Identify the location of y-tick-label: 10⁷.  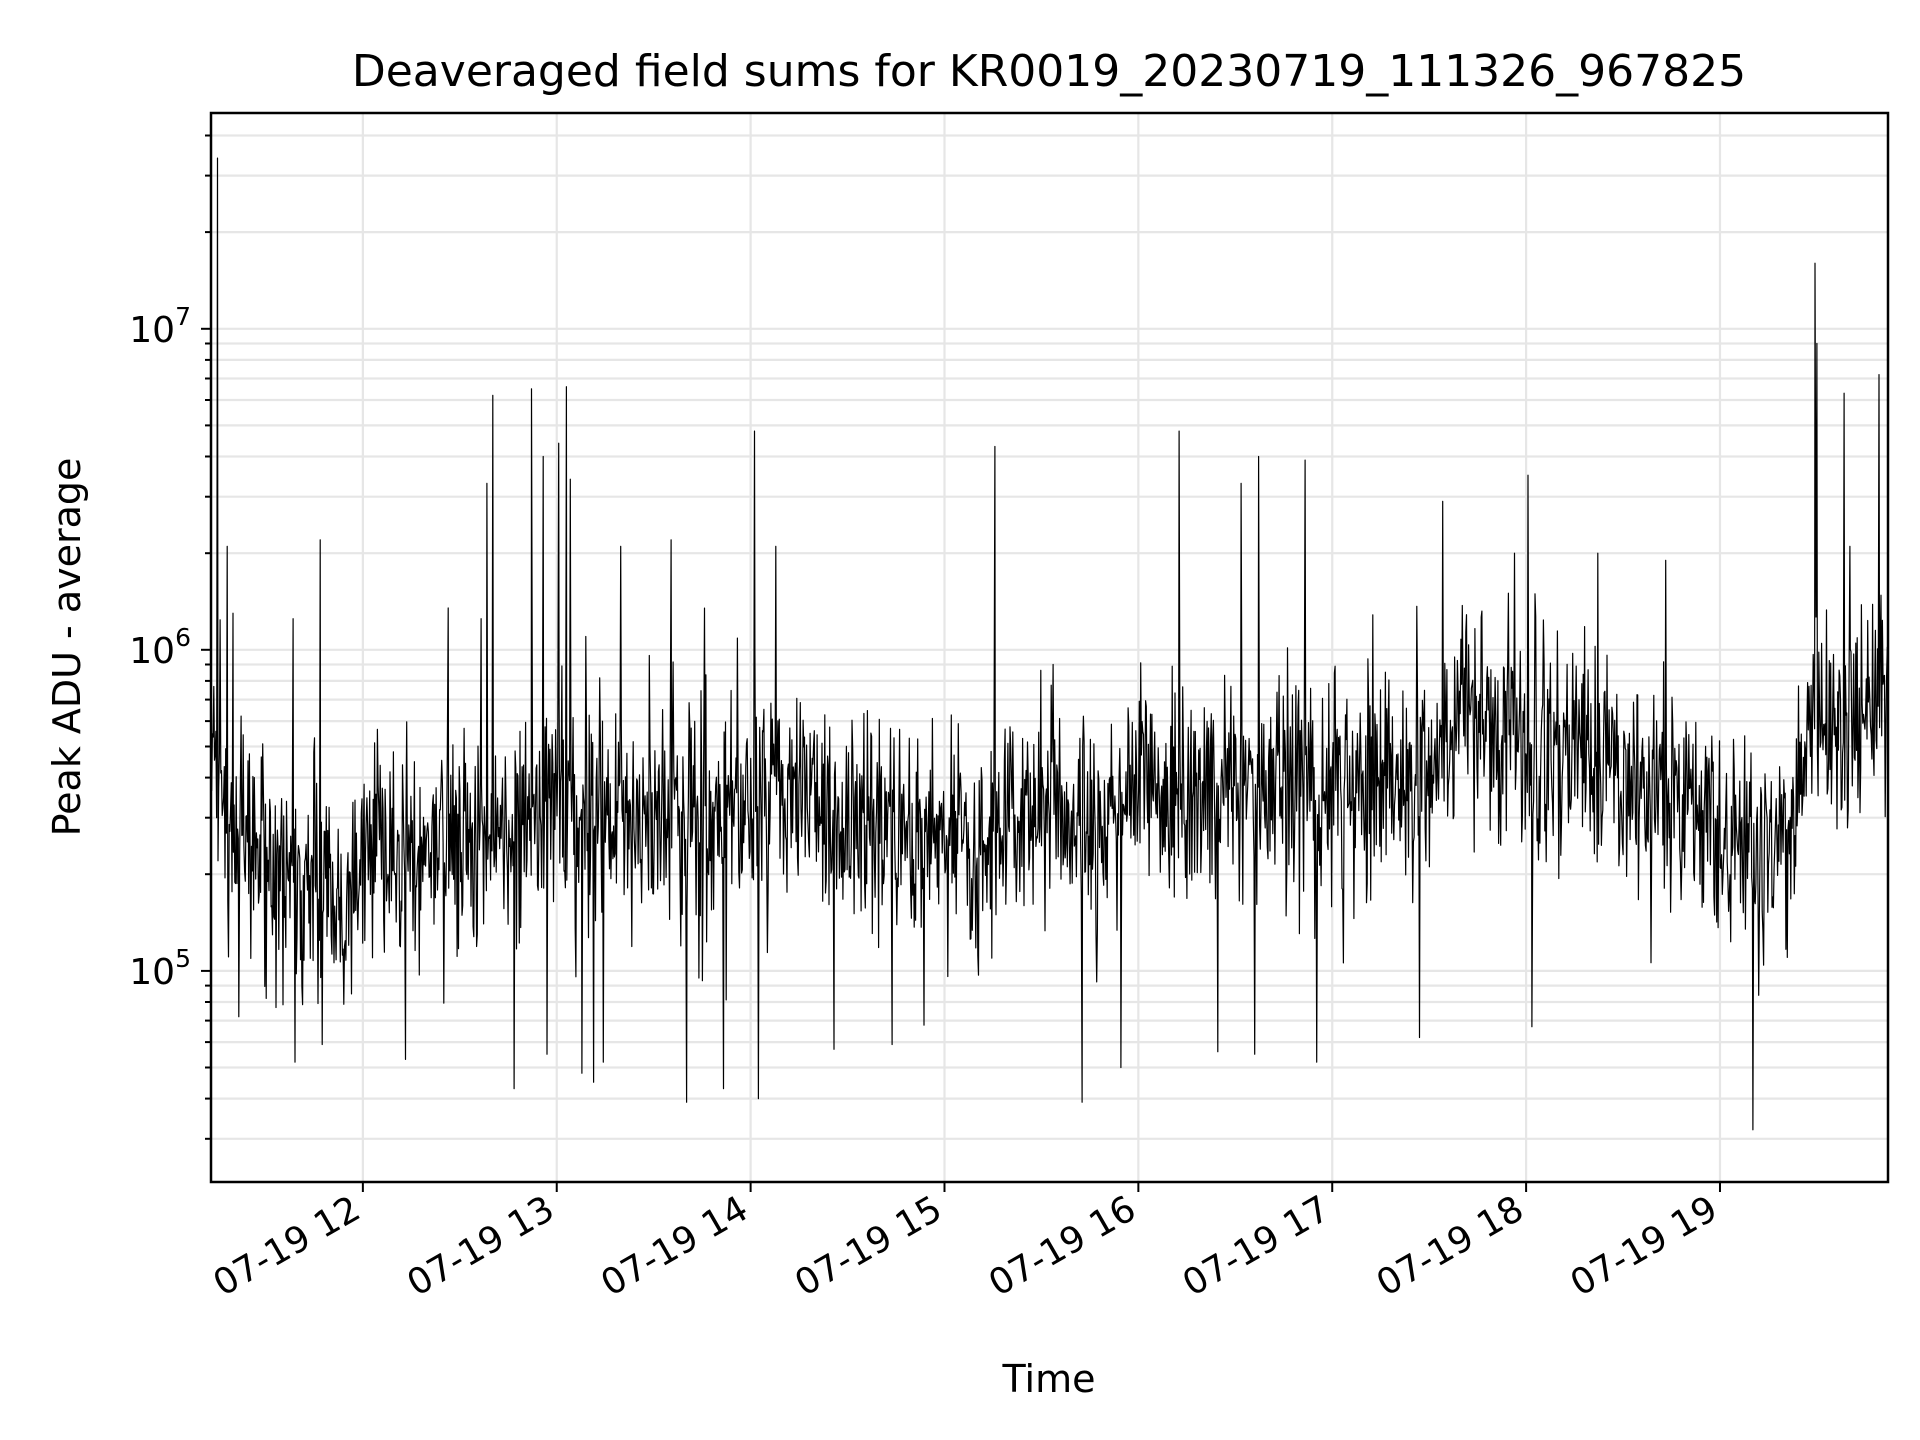
(160, 326).